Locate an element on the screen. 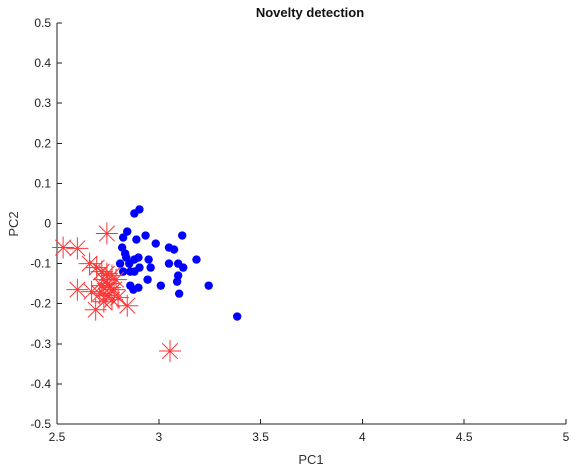 This screenshot has height=473, width=579. y-tick-label: -0.3 is located at coordinates (40, 344).